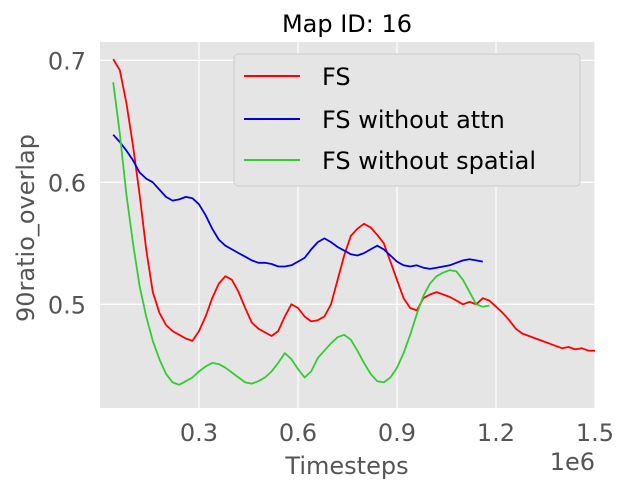 Image resolution: width=626 pixels, height=491 pixels. What do you see at coordinates (298, 433) in the screenshot?
I see `x-tick-label: 0.6` at bounding box center [298, 433].